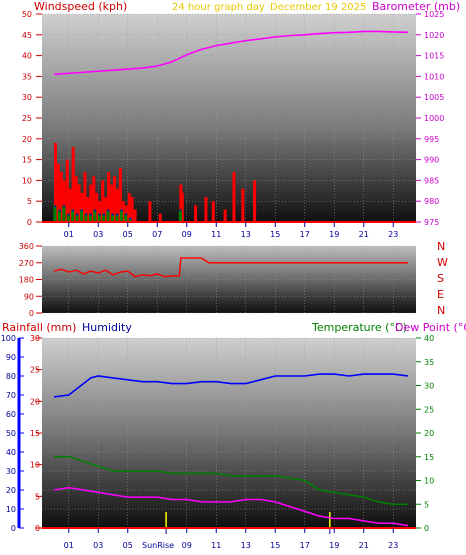 The height and width of the screenshot is (555, 466). What do you see at coordinates (69, 545) in the screenshot?
I see `tick-label: 01` at bounding box center [69, 545].